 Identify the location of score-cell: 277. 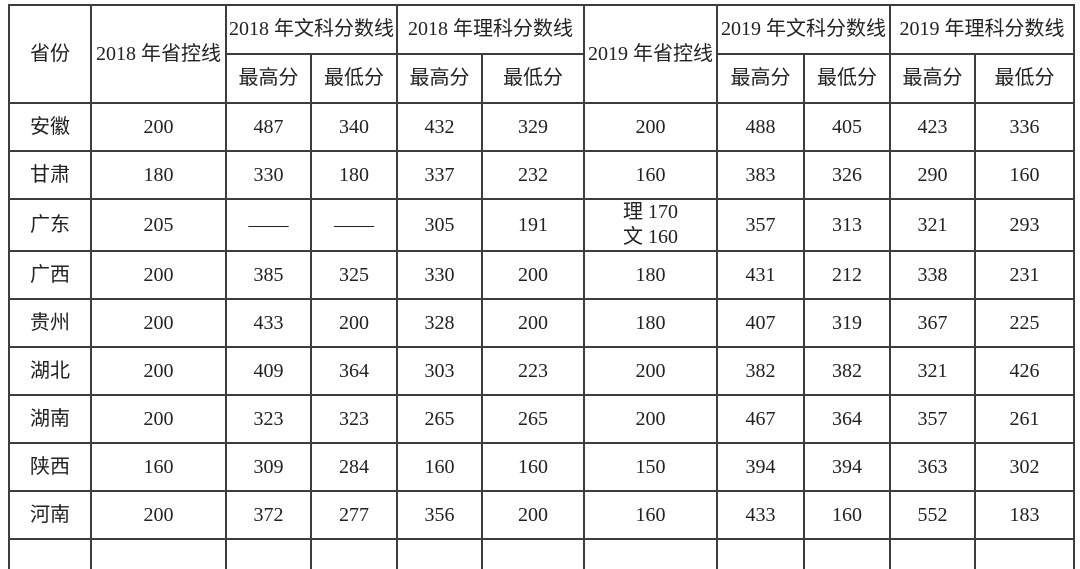
(354, 515).